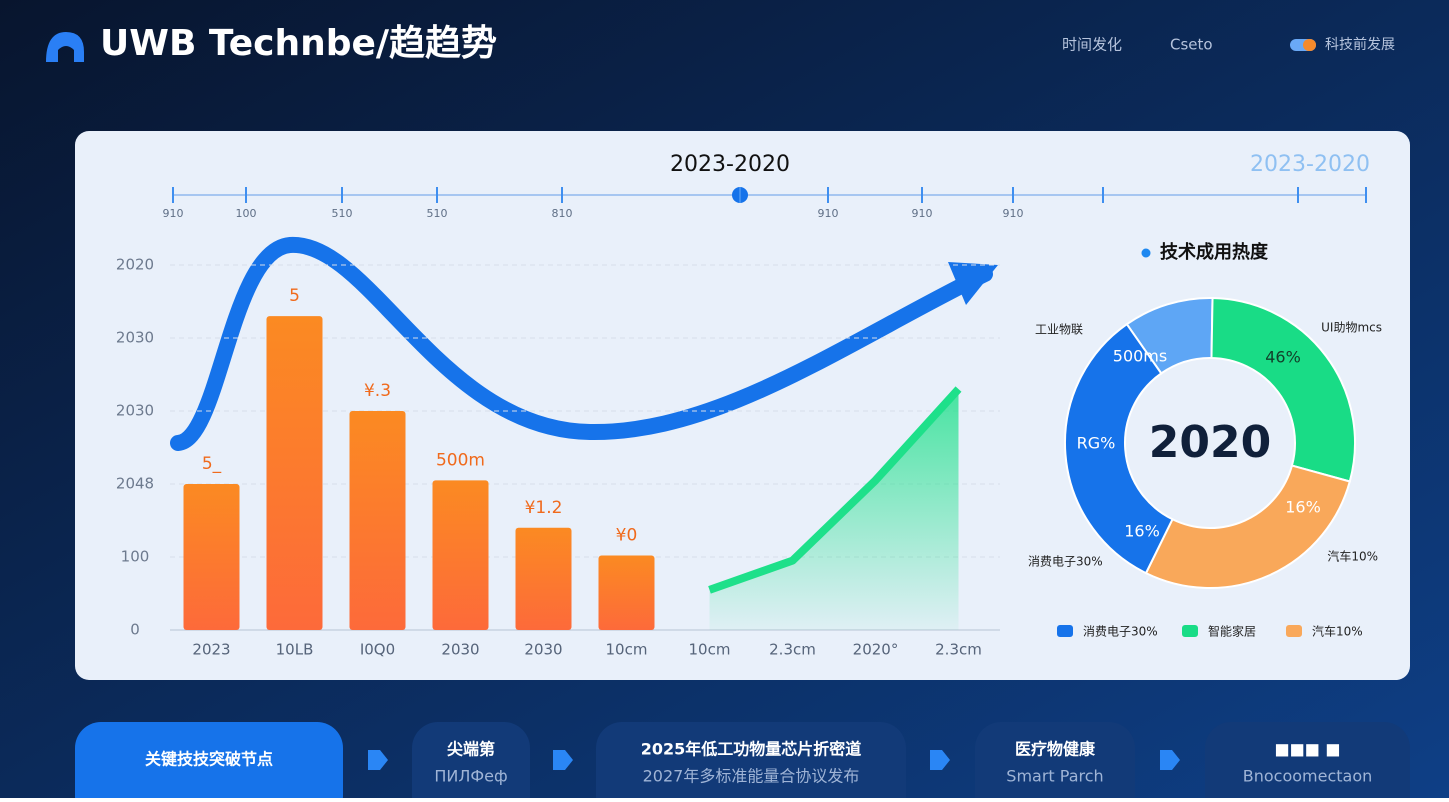 The image size is (1449, 802). Describe the element at coordinates (1065, 562) in the screenshot. I see `outer-label: 消费电子30%` at that location.